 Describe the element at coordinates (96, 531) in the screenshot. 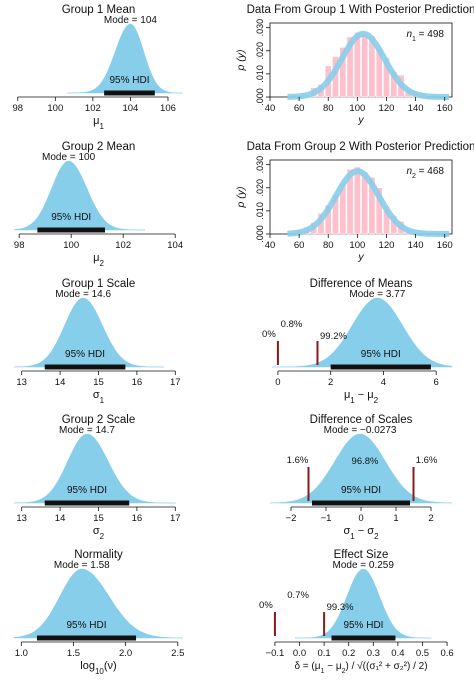

I see `x-axis-label-part-0: σ` at that location.